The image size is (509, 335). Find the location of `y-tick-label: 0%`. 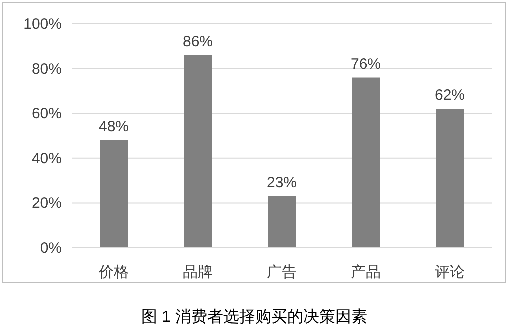

y-tick-label: 0% is located at coordinates (51, 248).